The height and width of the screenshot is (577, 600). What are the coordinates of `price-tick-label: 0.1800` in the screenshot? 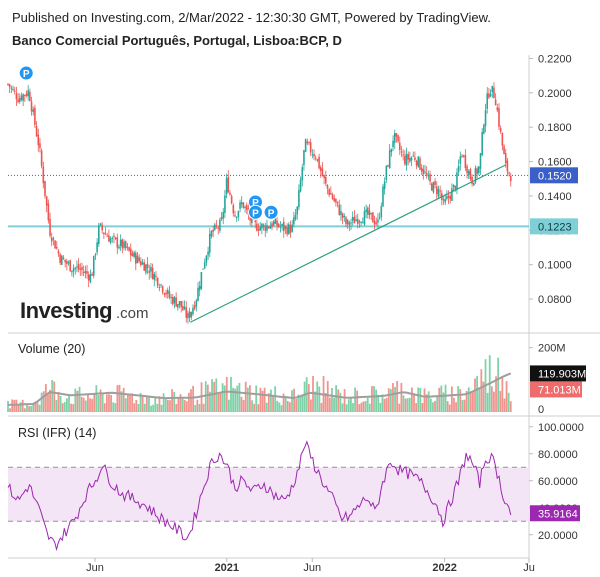 It's located at (555, 128).